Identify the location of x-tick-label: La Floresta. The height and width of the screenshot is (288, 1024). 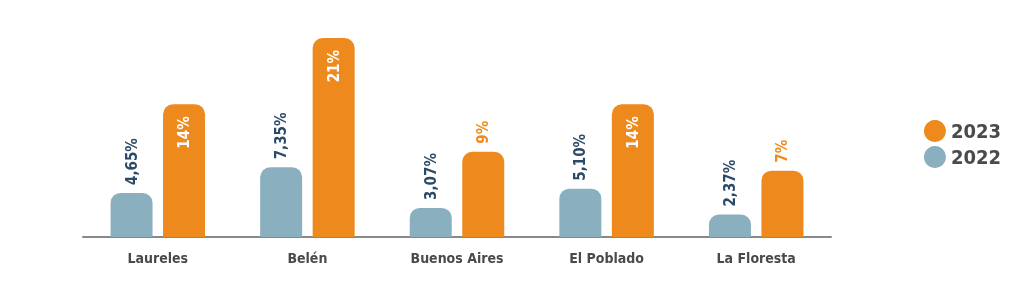
(756, 258).